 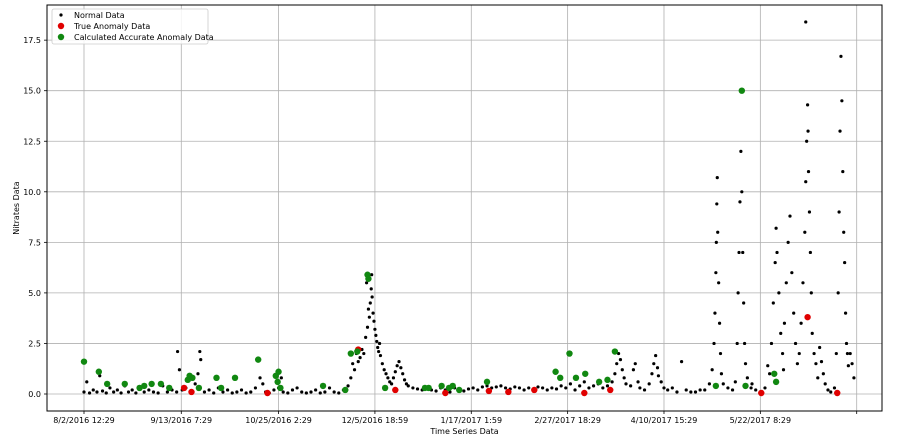 What do you see at coordinates (99, 15) in the screenshot?
I see `legend-label: Normal Data` at bounding box center [99, 15].